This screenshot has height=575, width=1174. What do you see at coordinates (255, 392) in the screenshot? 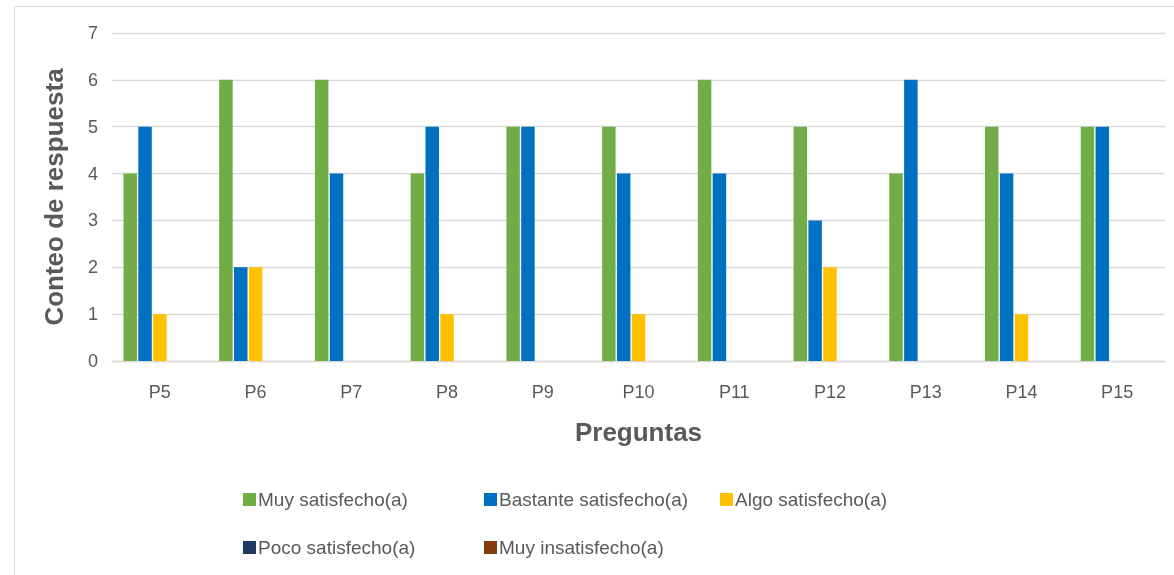
I see `x-tick-label: P6` at bounding box center [255, 392].